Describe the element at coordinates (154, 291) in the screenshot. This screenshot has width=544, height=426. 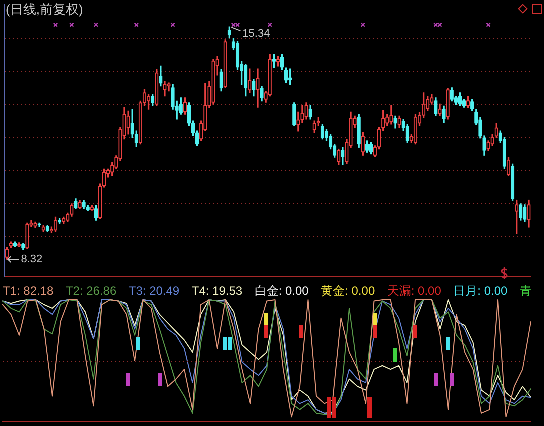
I see `series-label: T3: 20.49` at that location.